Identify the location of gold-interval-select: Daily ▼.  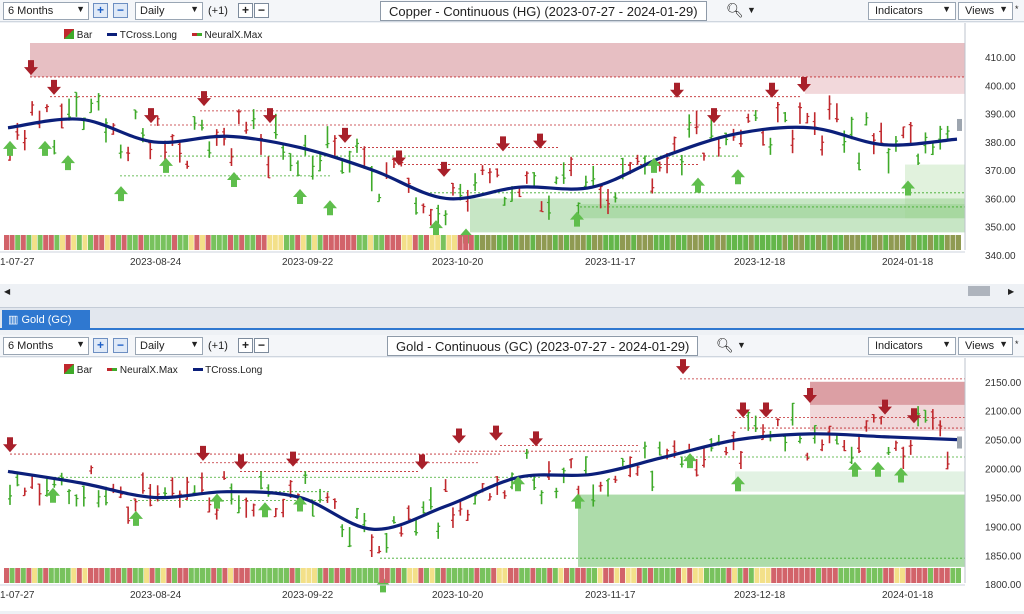
(169, 346).